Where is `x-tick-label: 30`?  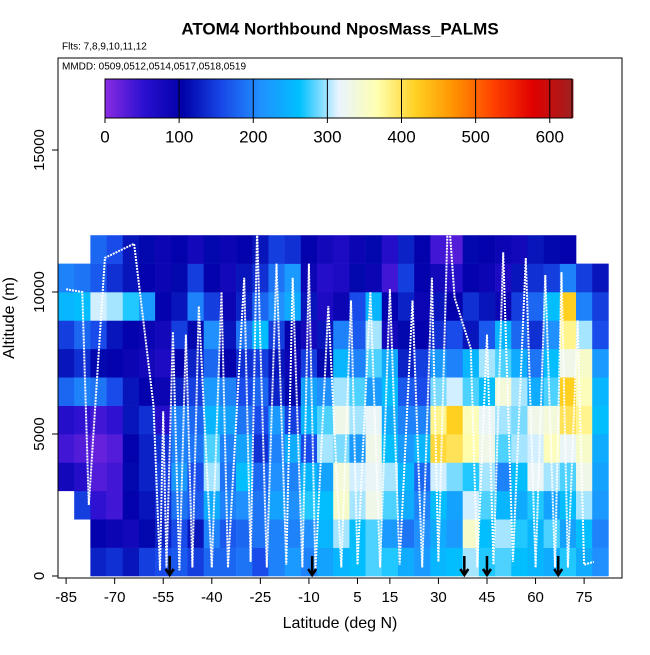 x-tick-label: 30 is located at coordinates (438, 597).